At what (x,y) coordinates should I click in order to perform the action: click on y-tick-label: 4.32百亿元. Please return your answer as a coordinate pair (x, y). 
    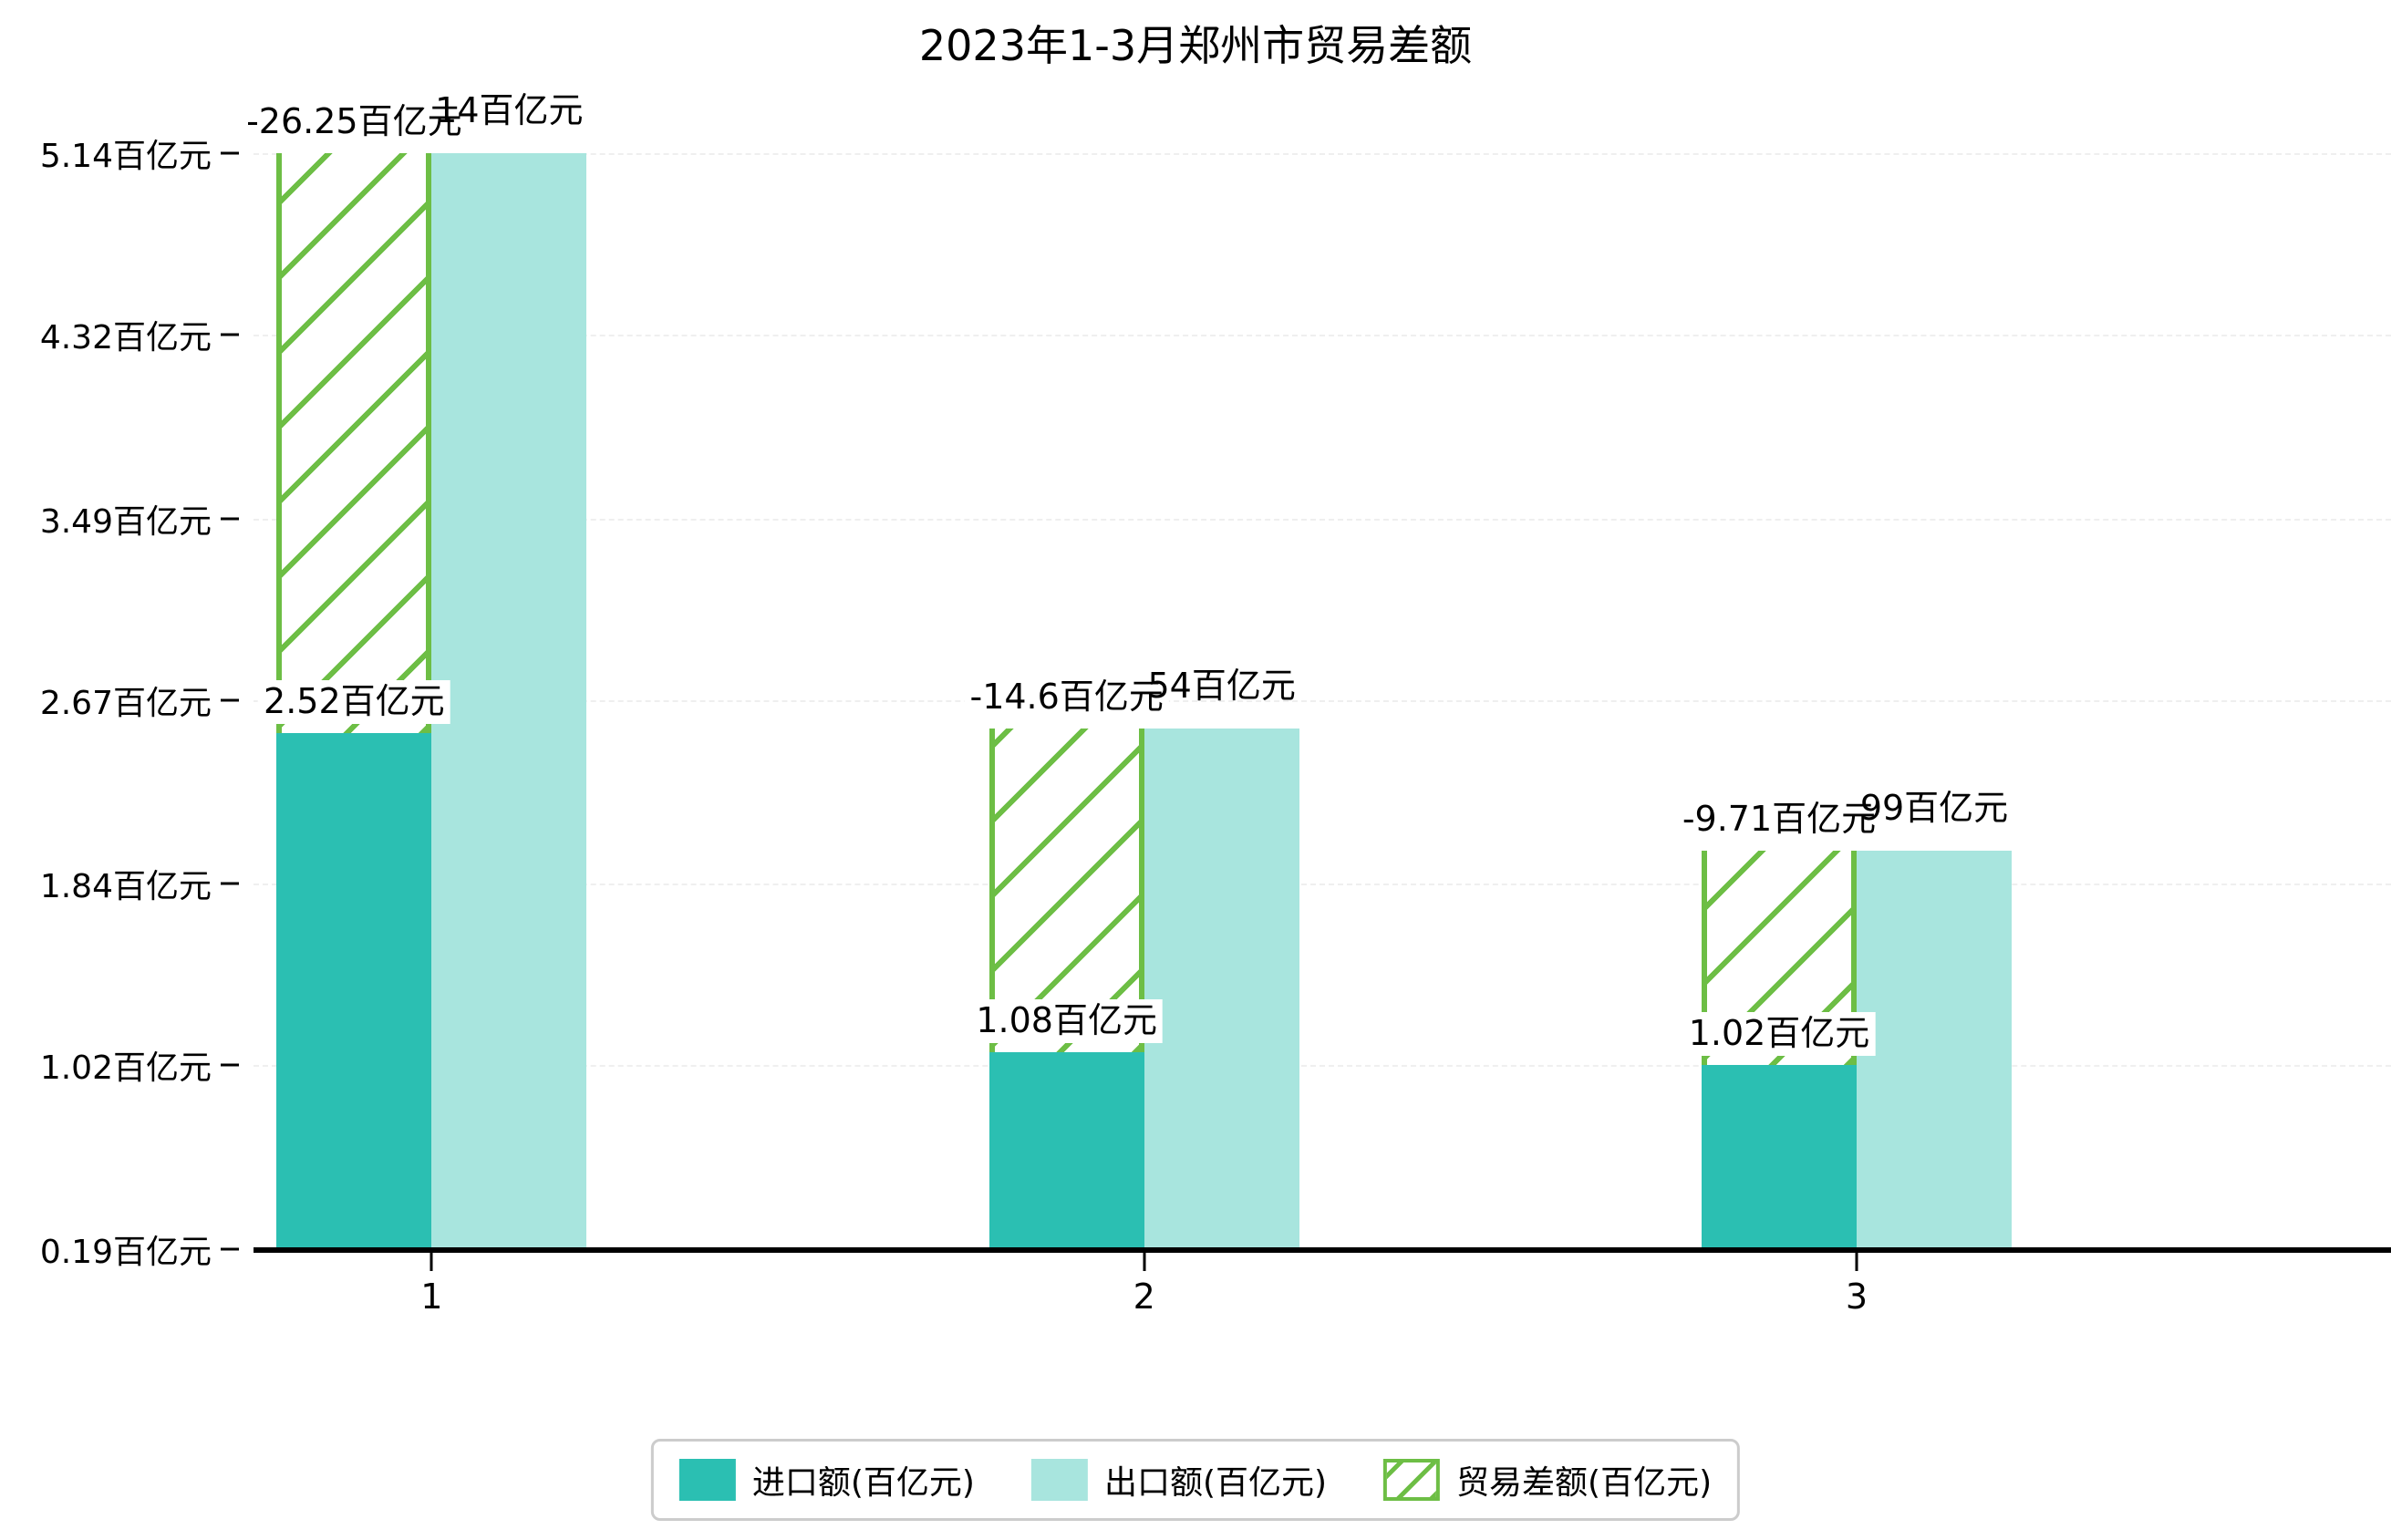
    Looking at the image, I should click on (126, 338).